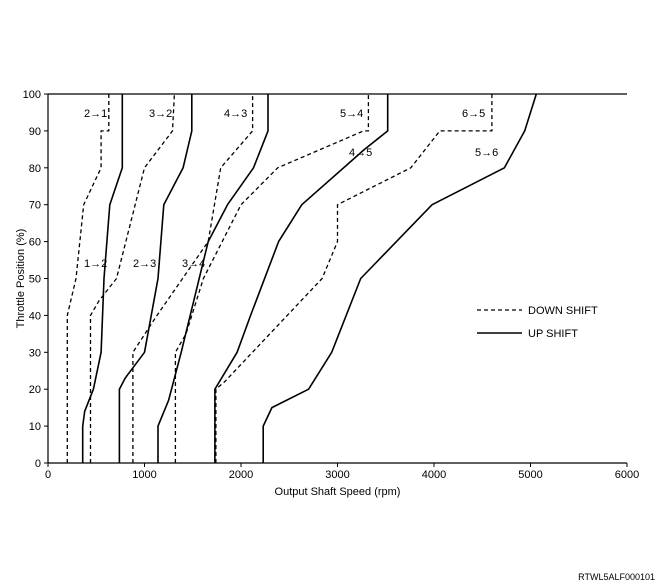  What do you see at coordinates (35, 206) in the screenshot?
I see `y-tick-label: 70` at bounding box center [35, 206].